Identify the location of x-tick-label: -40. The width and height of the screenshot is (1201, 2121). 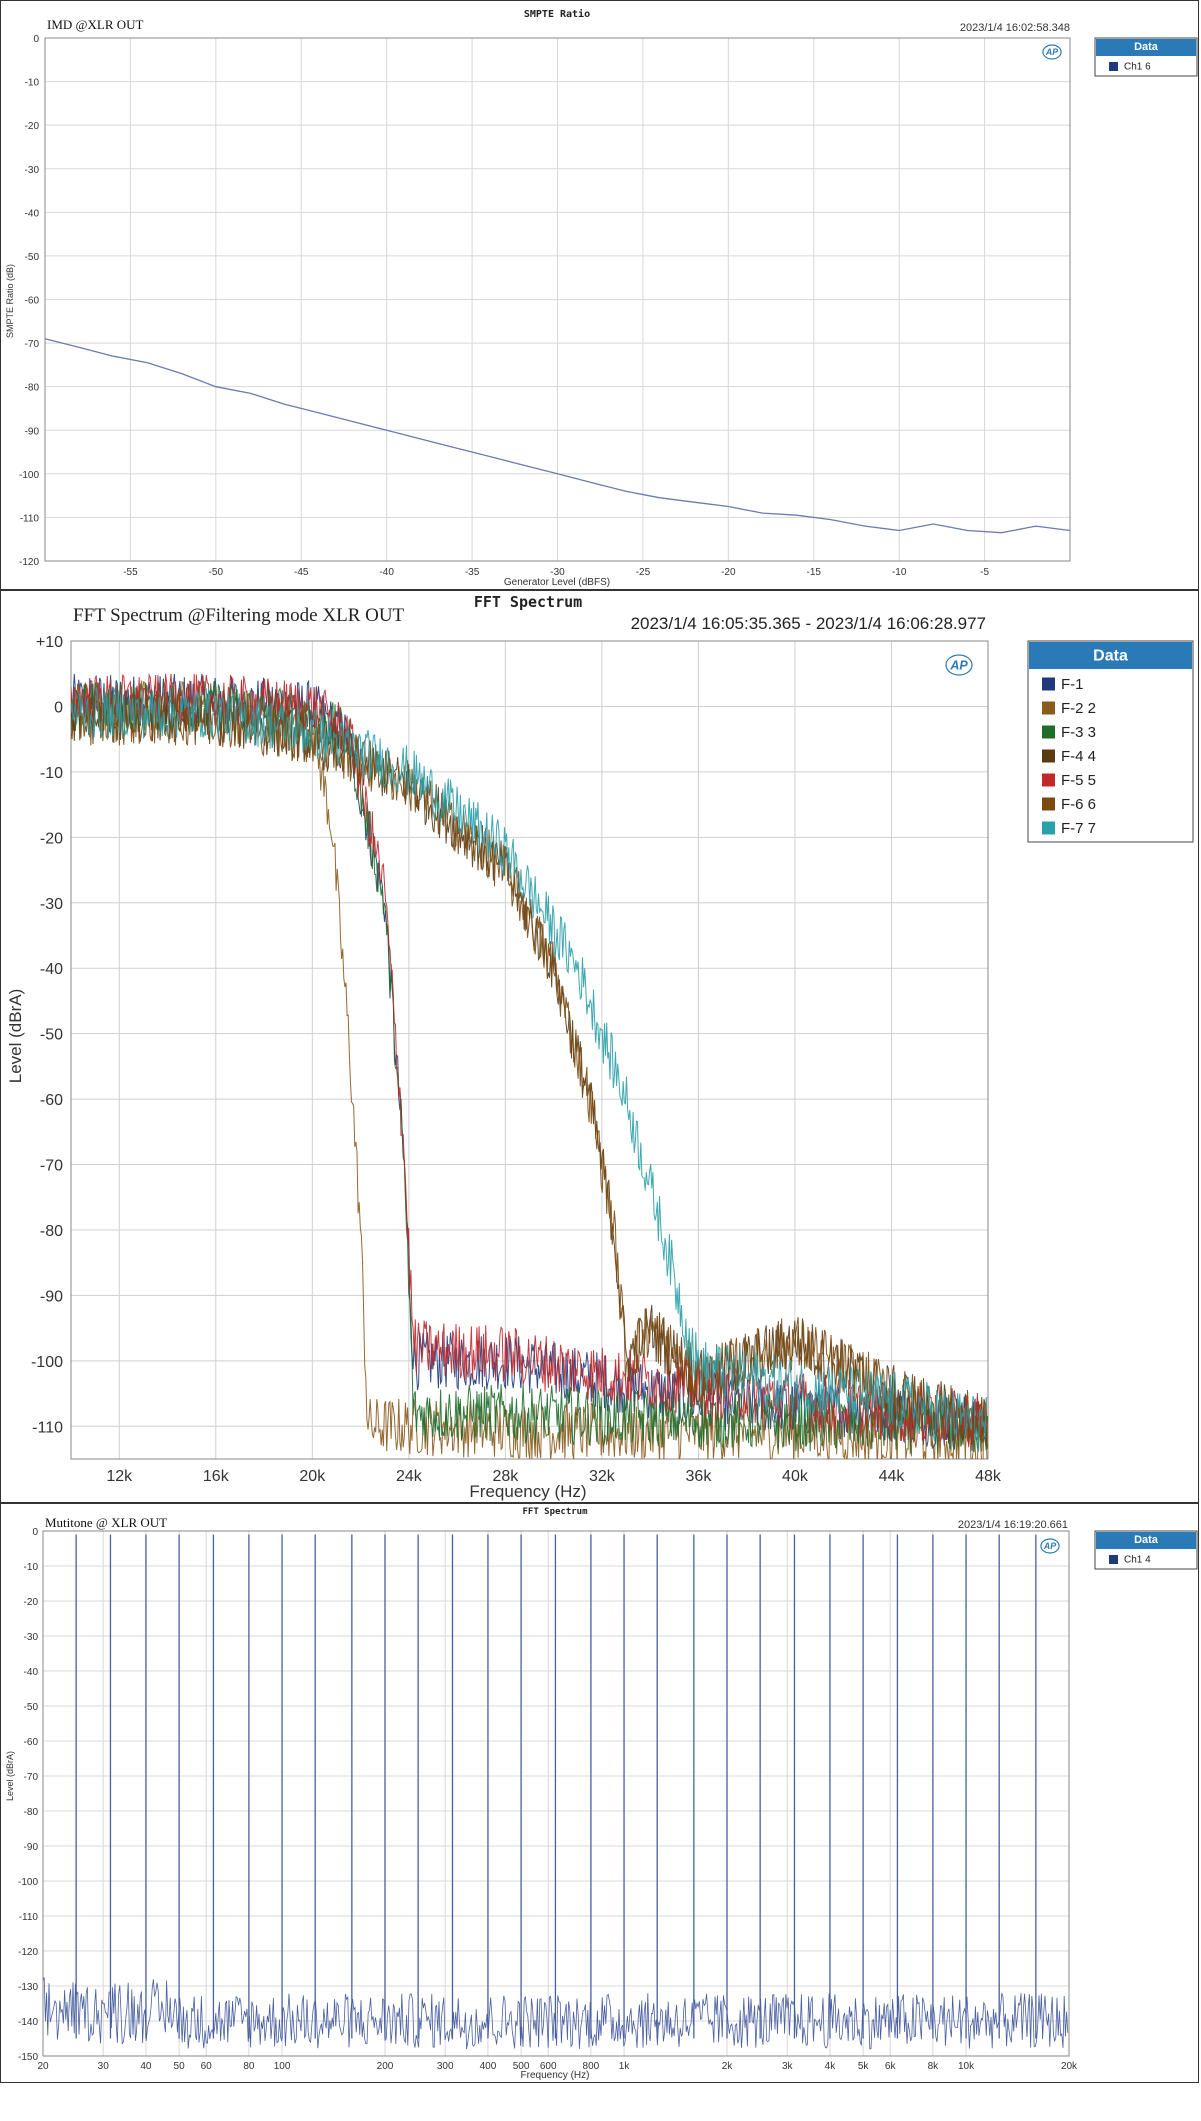
(386, 572).